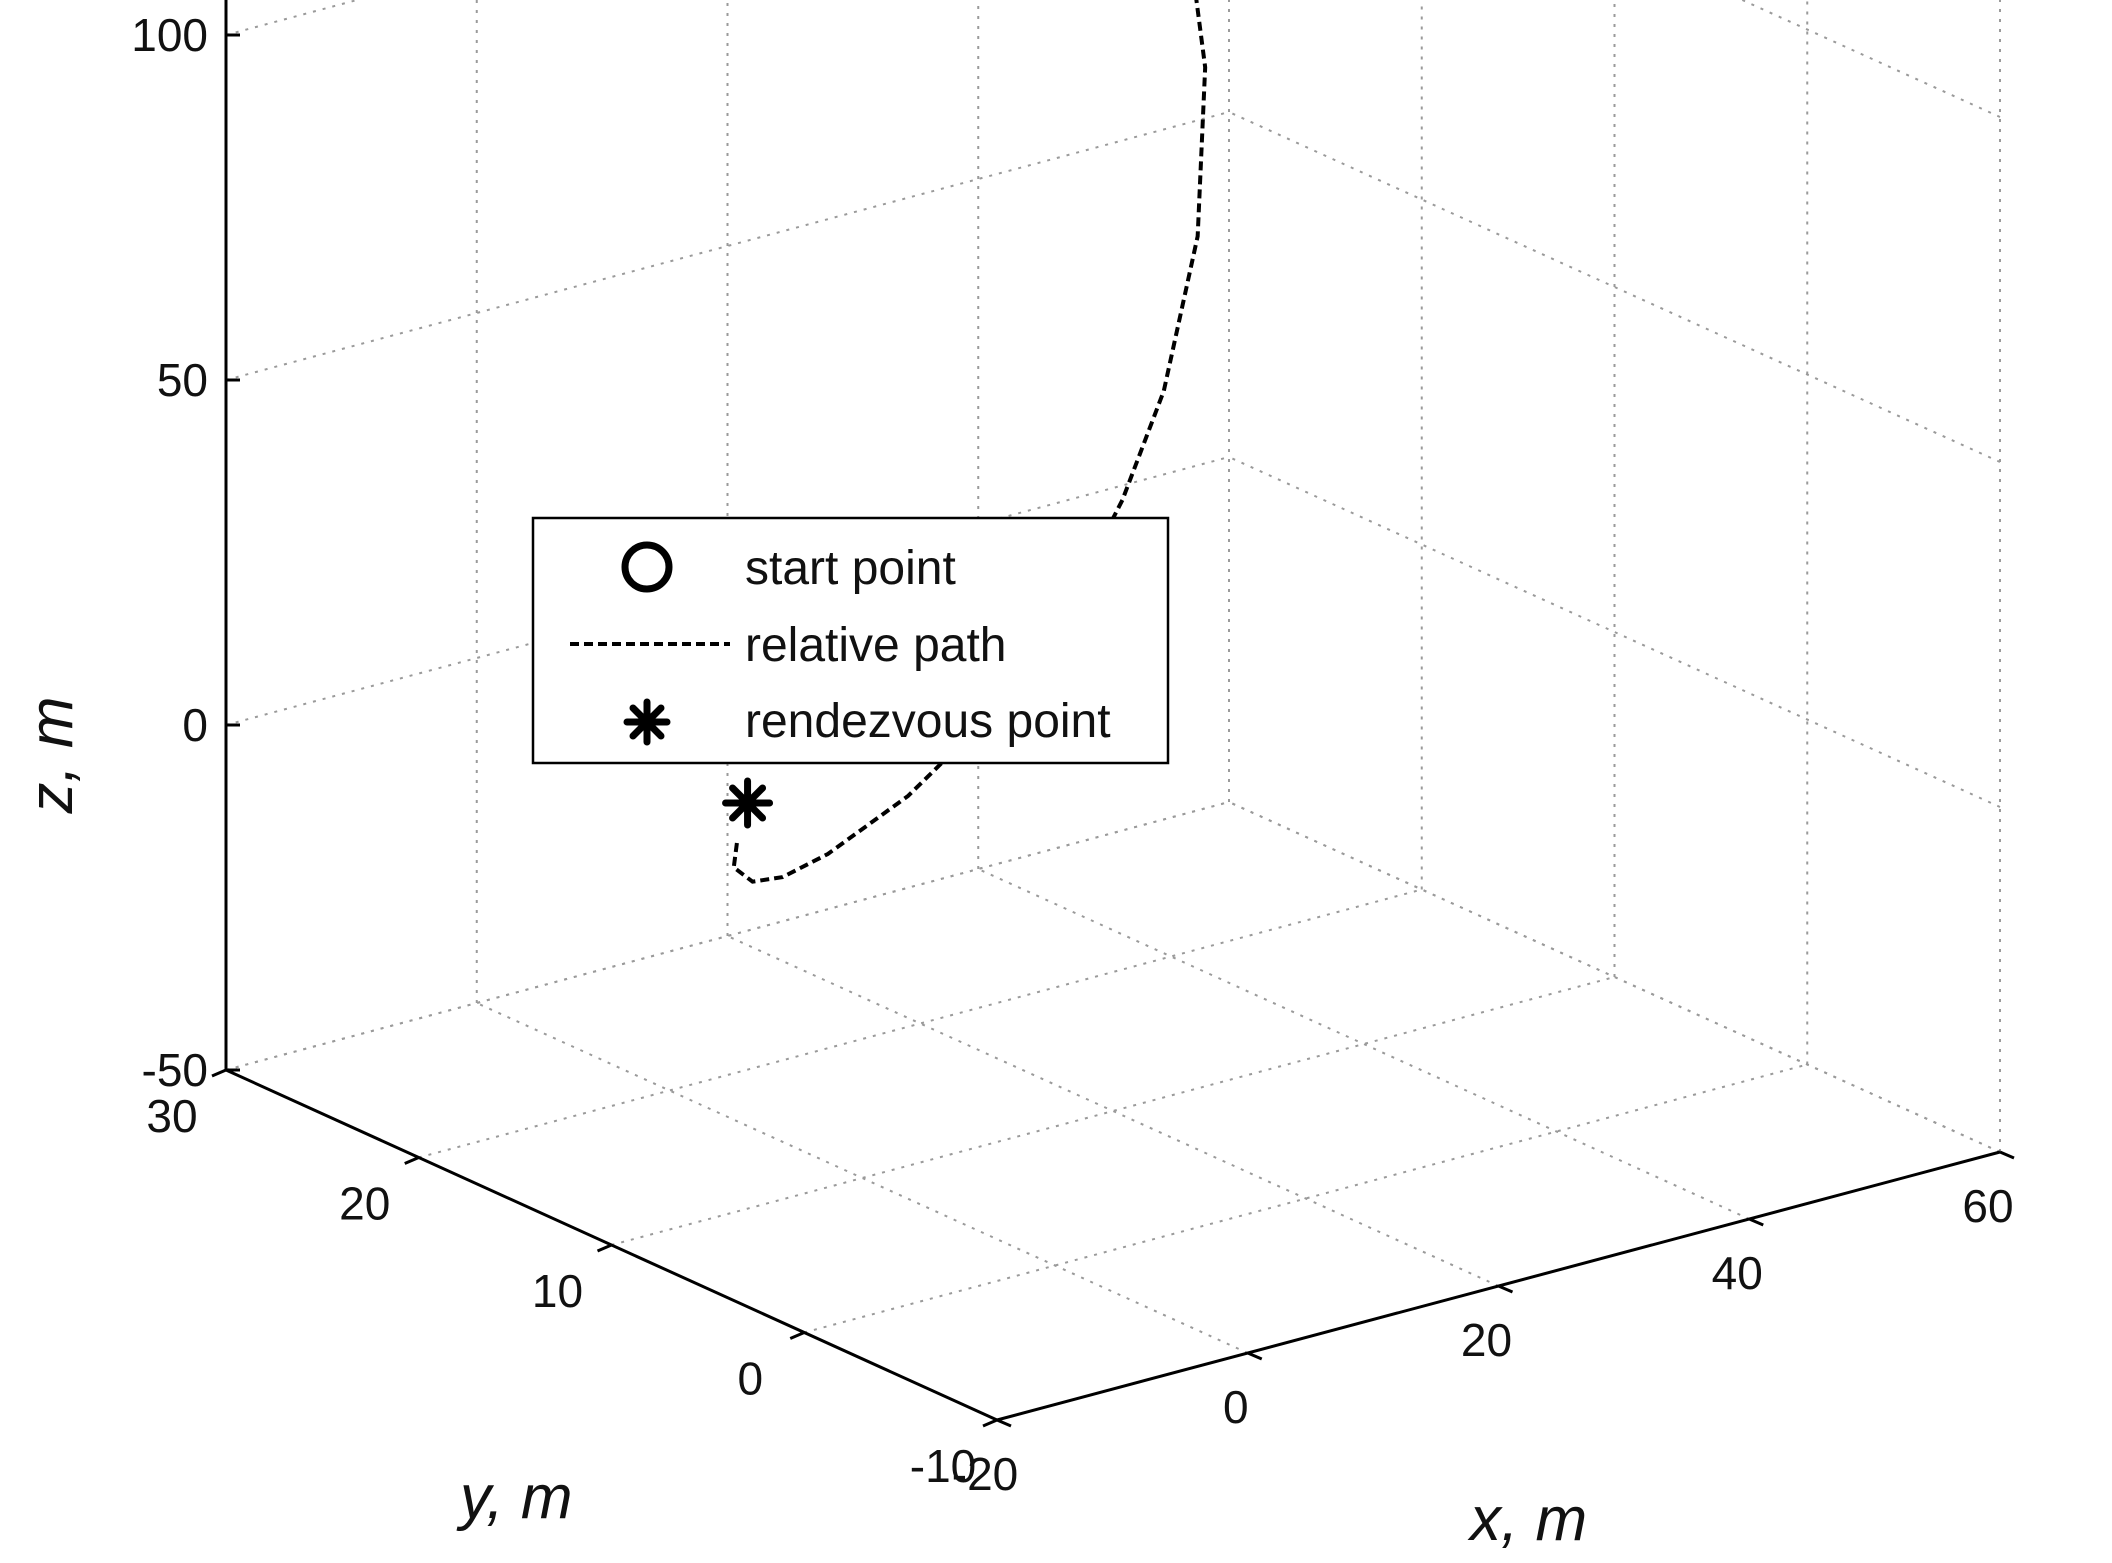 The height and width of the screenshot is (1563, 2112). I want to click on y-tick-label: 0, so click(750, 1379).